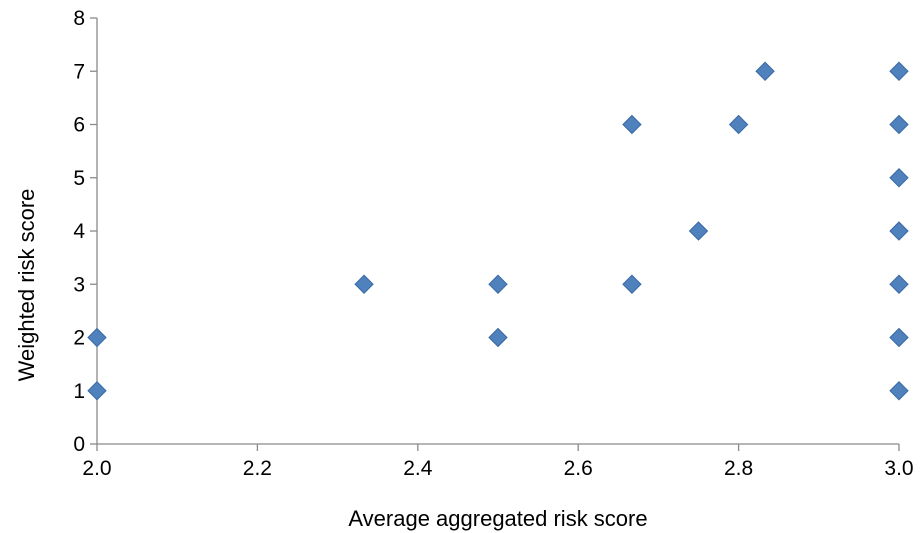 The image size is (920, 533). I want to click on y-tick-label: 4, so click(79, 231).